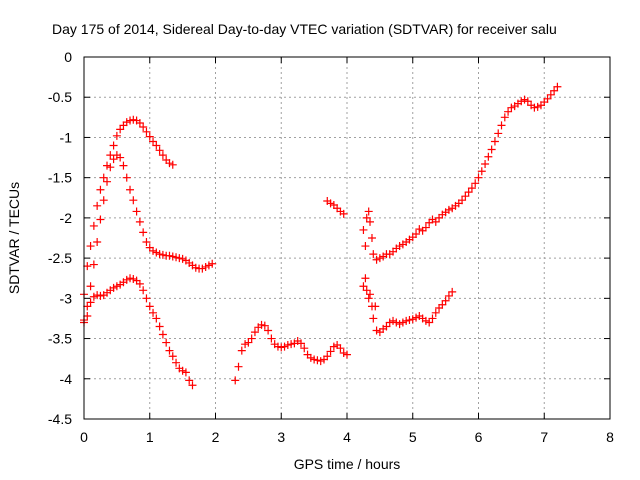 The image size is (640, 480). Describe the element at coordinates (66, 298) in the screenshot. I see `y-tick-label: -3` at that location.